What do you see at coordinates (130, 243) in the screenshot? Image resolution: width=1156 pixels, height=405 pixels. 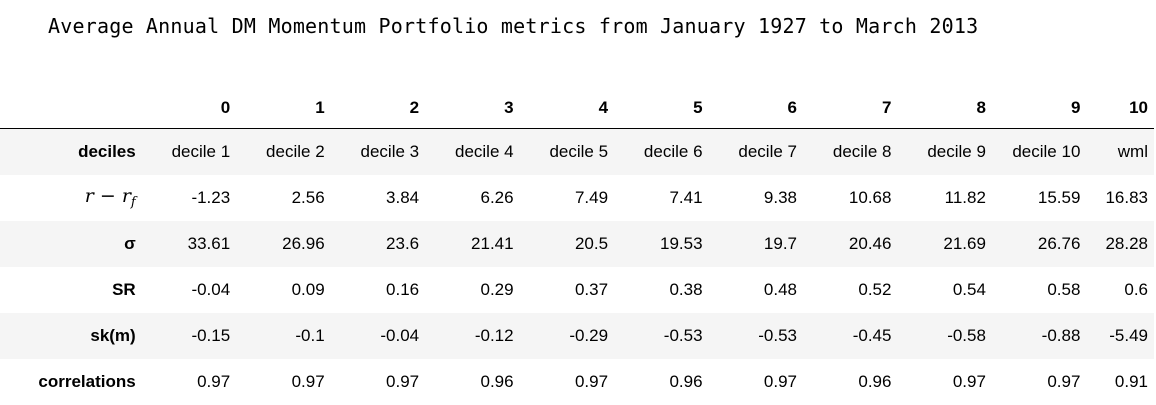 I see `row-label: σ` at bounding box center [130, 243].